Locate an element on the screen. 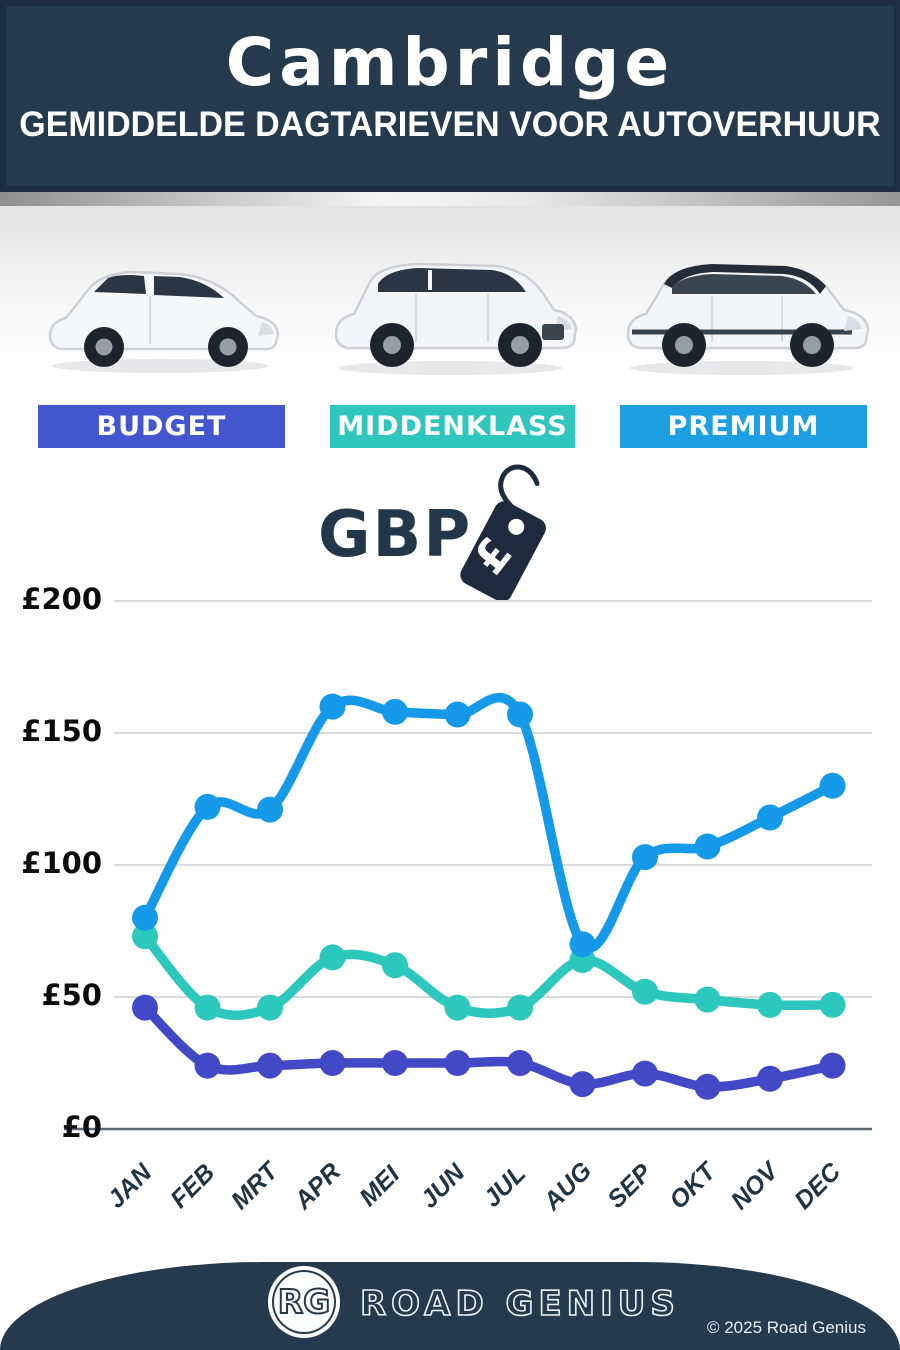  currency-label: GBP is located at coordinates (395, 535).